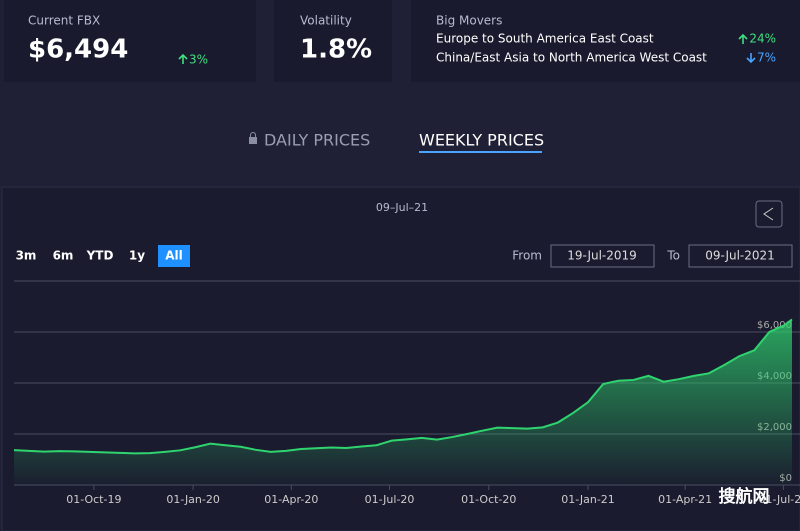  Describe the element at coordinates (480, 152) in the screenshot. I see `tab-underline` at that location.